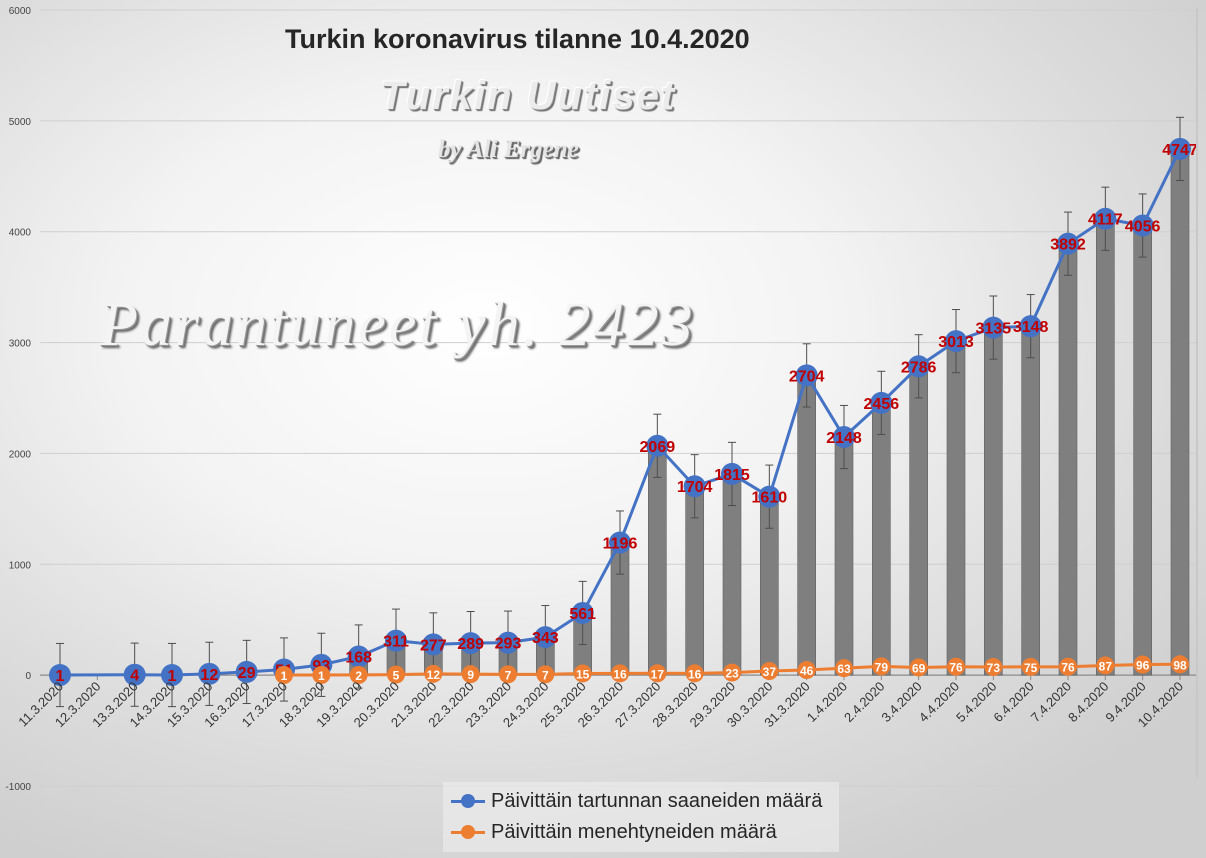  Describe the element at coordinates (1031, 668) in the screenshot. I see `data-label-deaths: 75` at that location.